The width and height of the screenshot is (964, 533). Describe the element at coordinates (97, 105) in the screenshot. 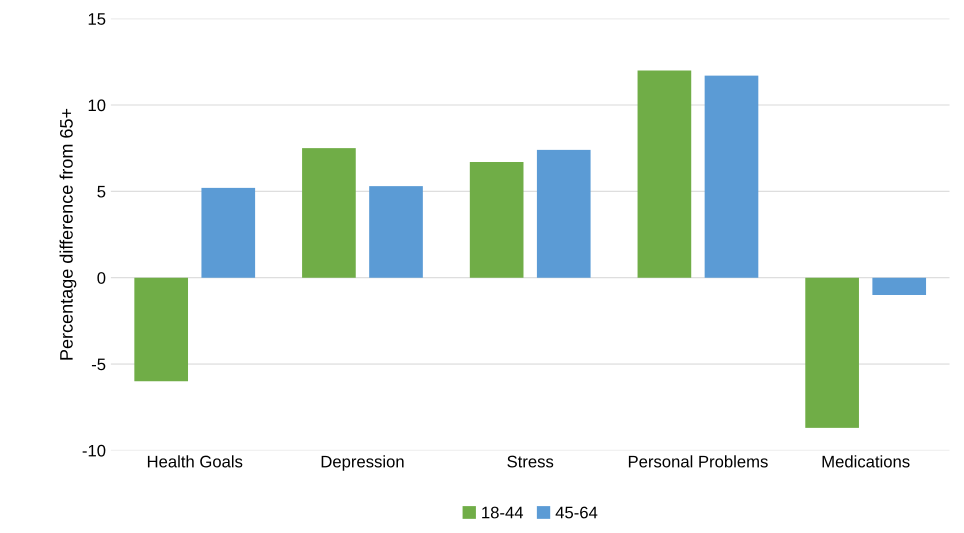

I see `y-tick-label: 10` at that location.